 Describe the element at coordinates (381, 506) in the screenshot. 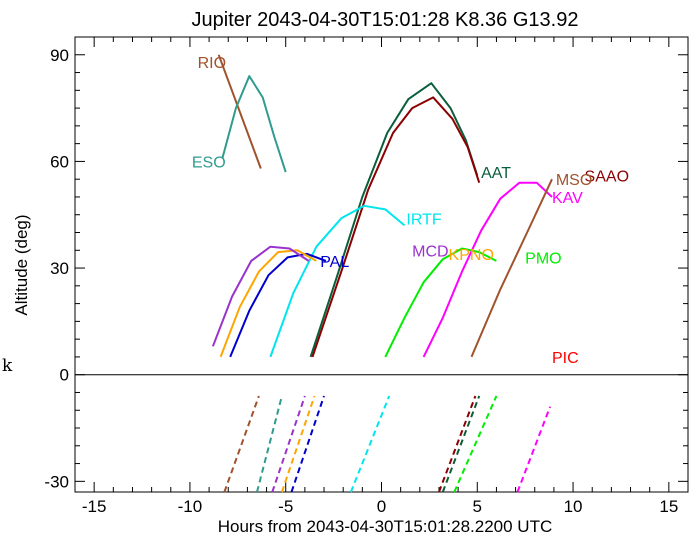

I see `x-tick-label: 0` at that location.